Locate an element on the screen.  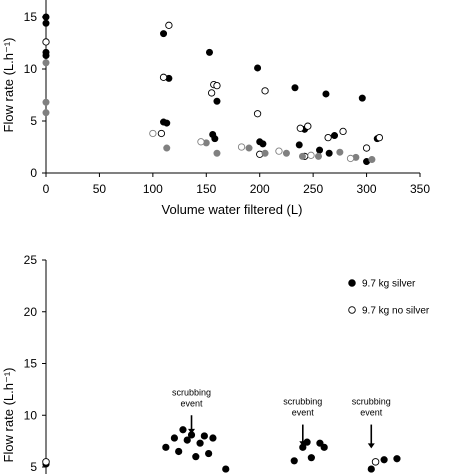
legend-label: 9.7 kg silver is located at coordinates (389, 284).